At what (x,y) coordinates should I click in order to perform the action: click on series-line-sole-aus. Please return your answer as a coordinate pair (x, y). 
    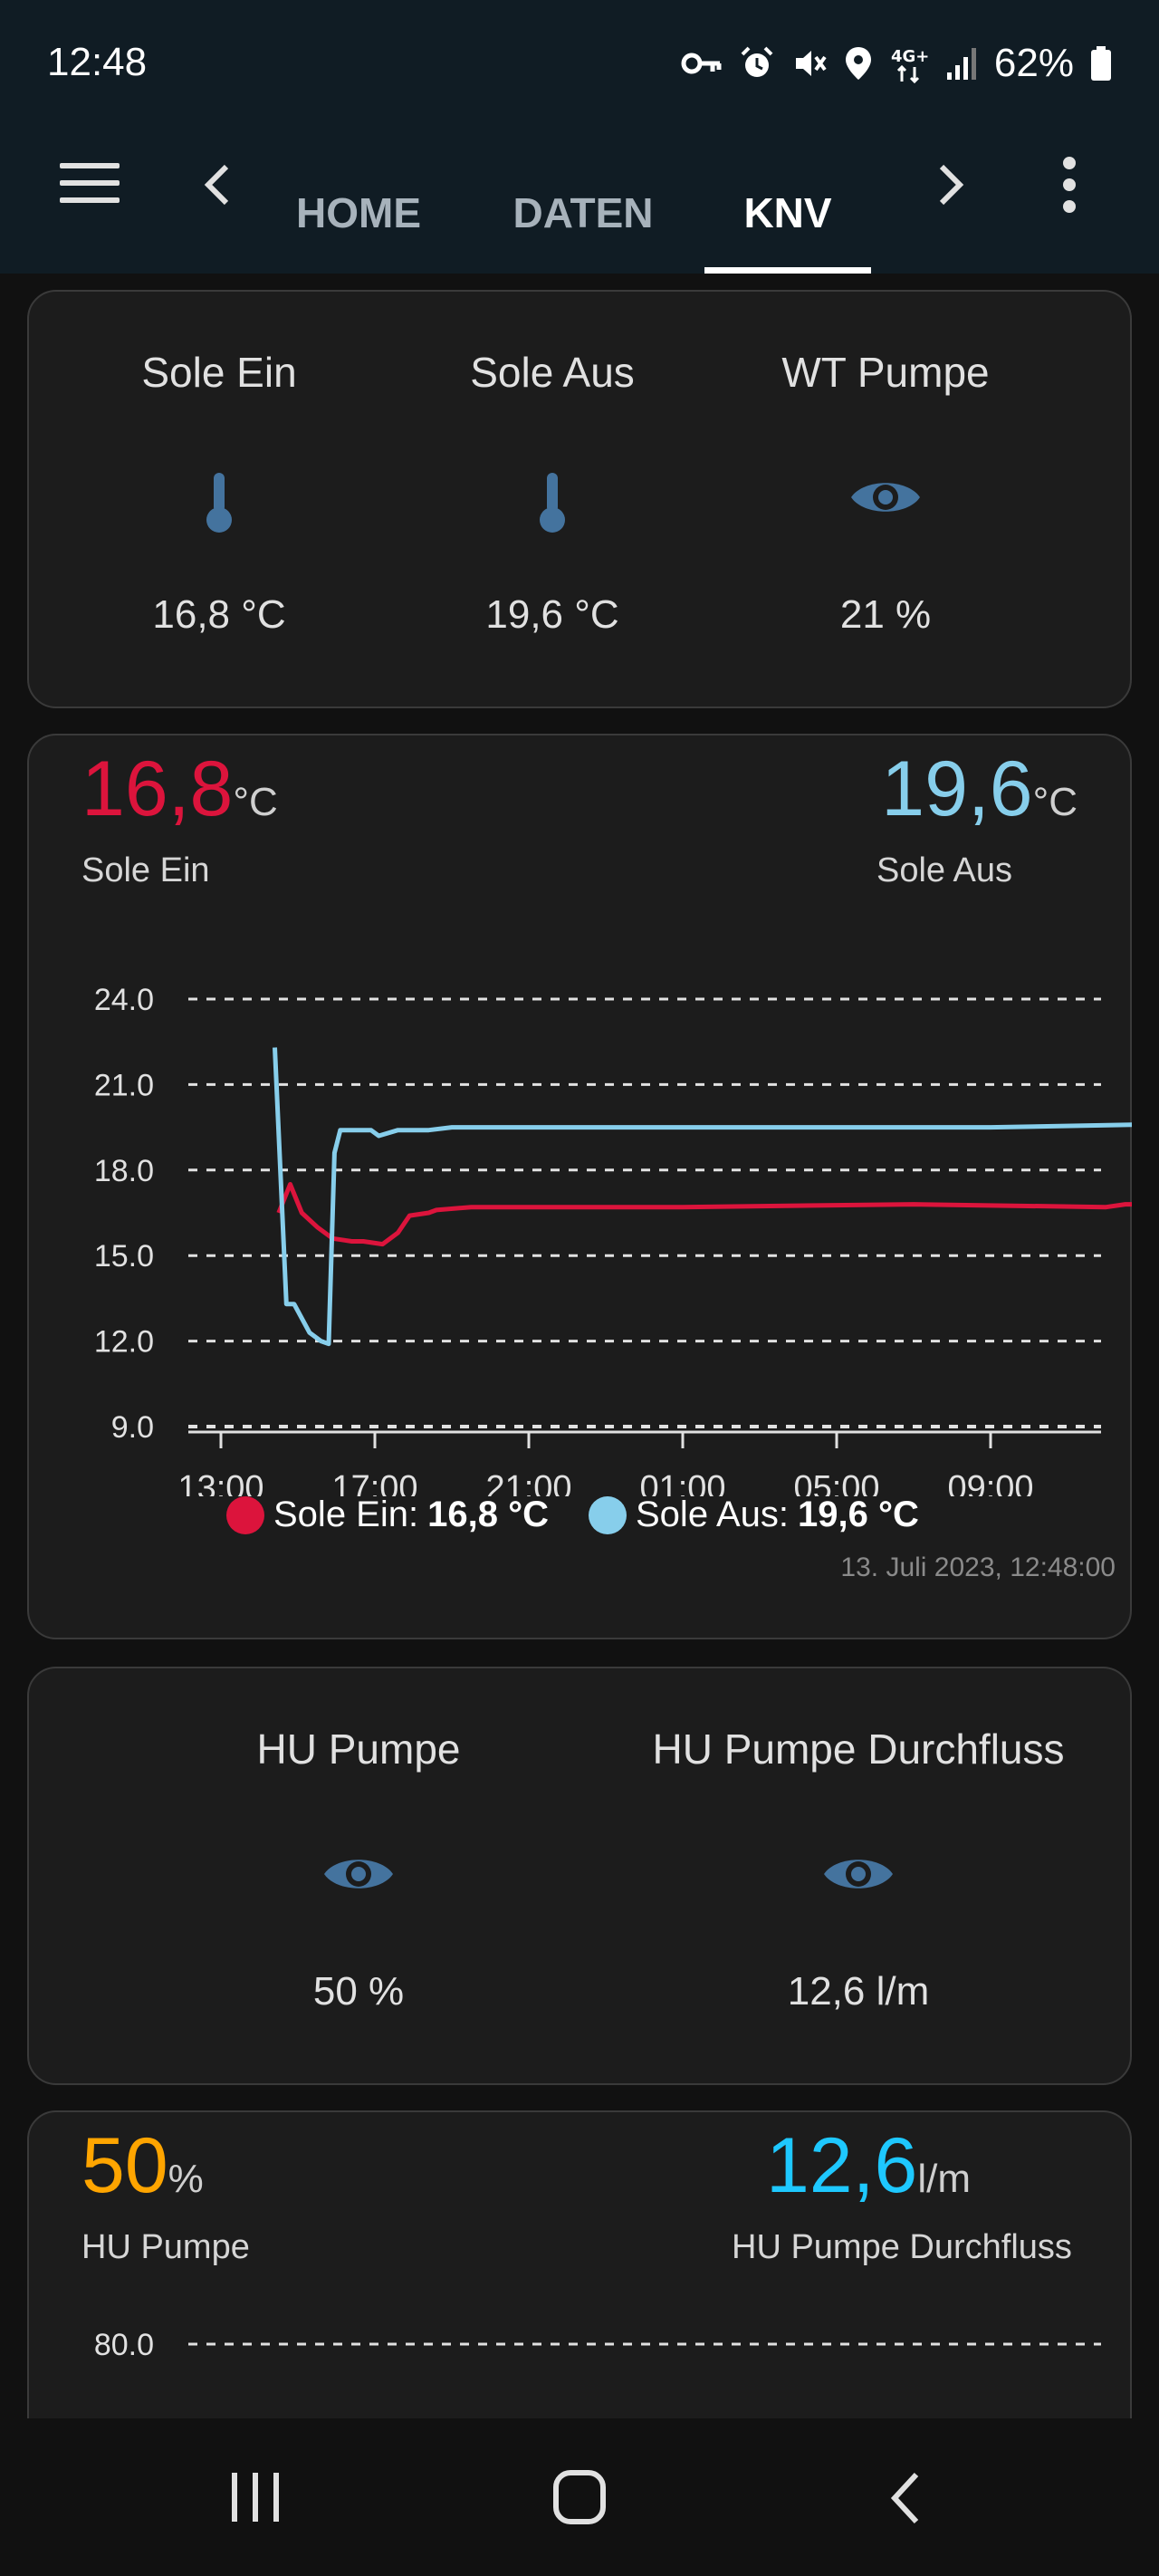
    Looking at the image, I should click on (703, 1197).